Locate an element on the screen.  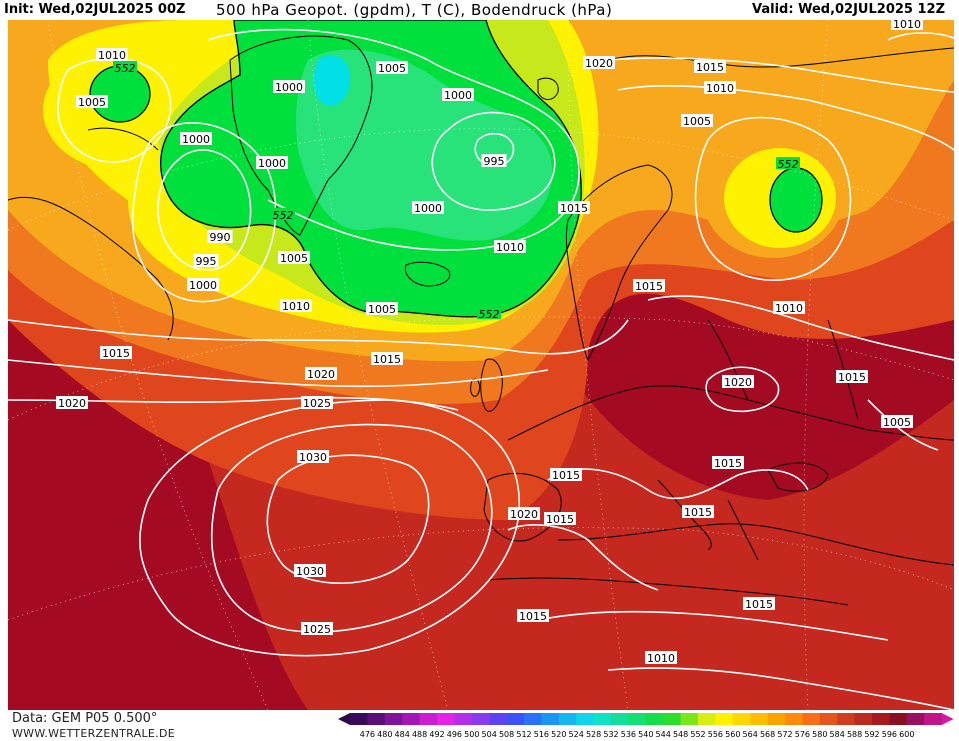
scale-tick-label: 592 is located at coordinates (871, 734).